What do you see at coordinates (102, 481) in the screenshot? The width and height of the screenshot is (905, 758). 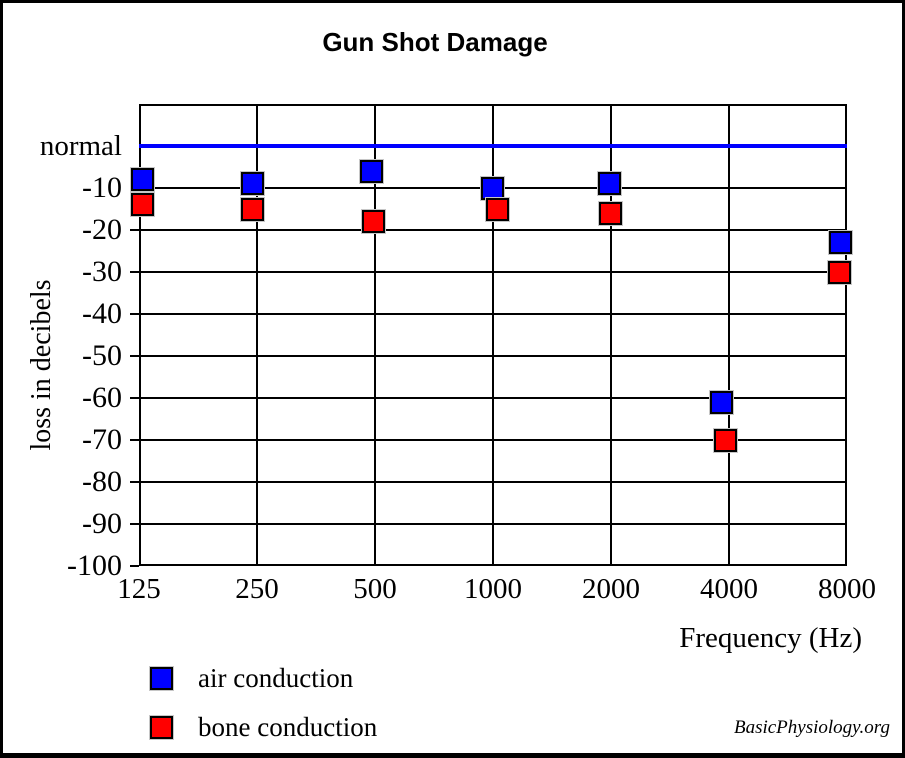 I see `y-tick-label: -80` at bounding box center [102, 481].